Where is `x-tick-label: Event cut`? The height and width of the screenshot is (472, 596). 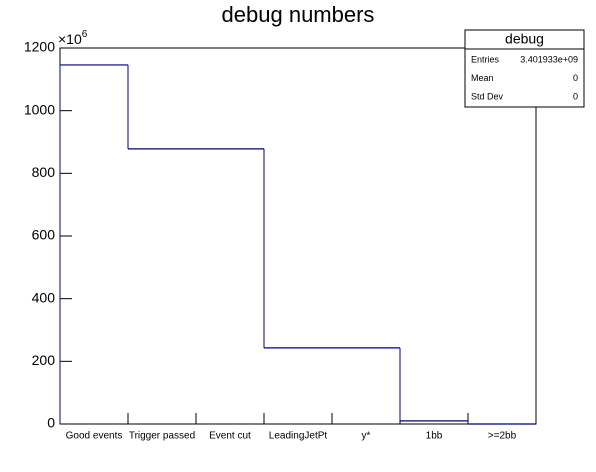 x-tick-label: Event cut is located at coordinates (230, 436).